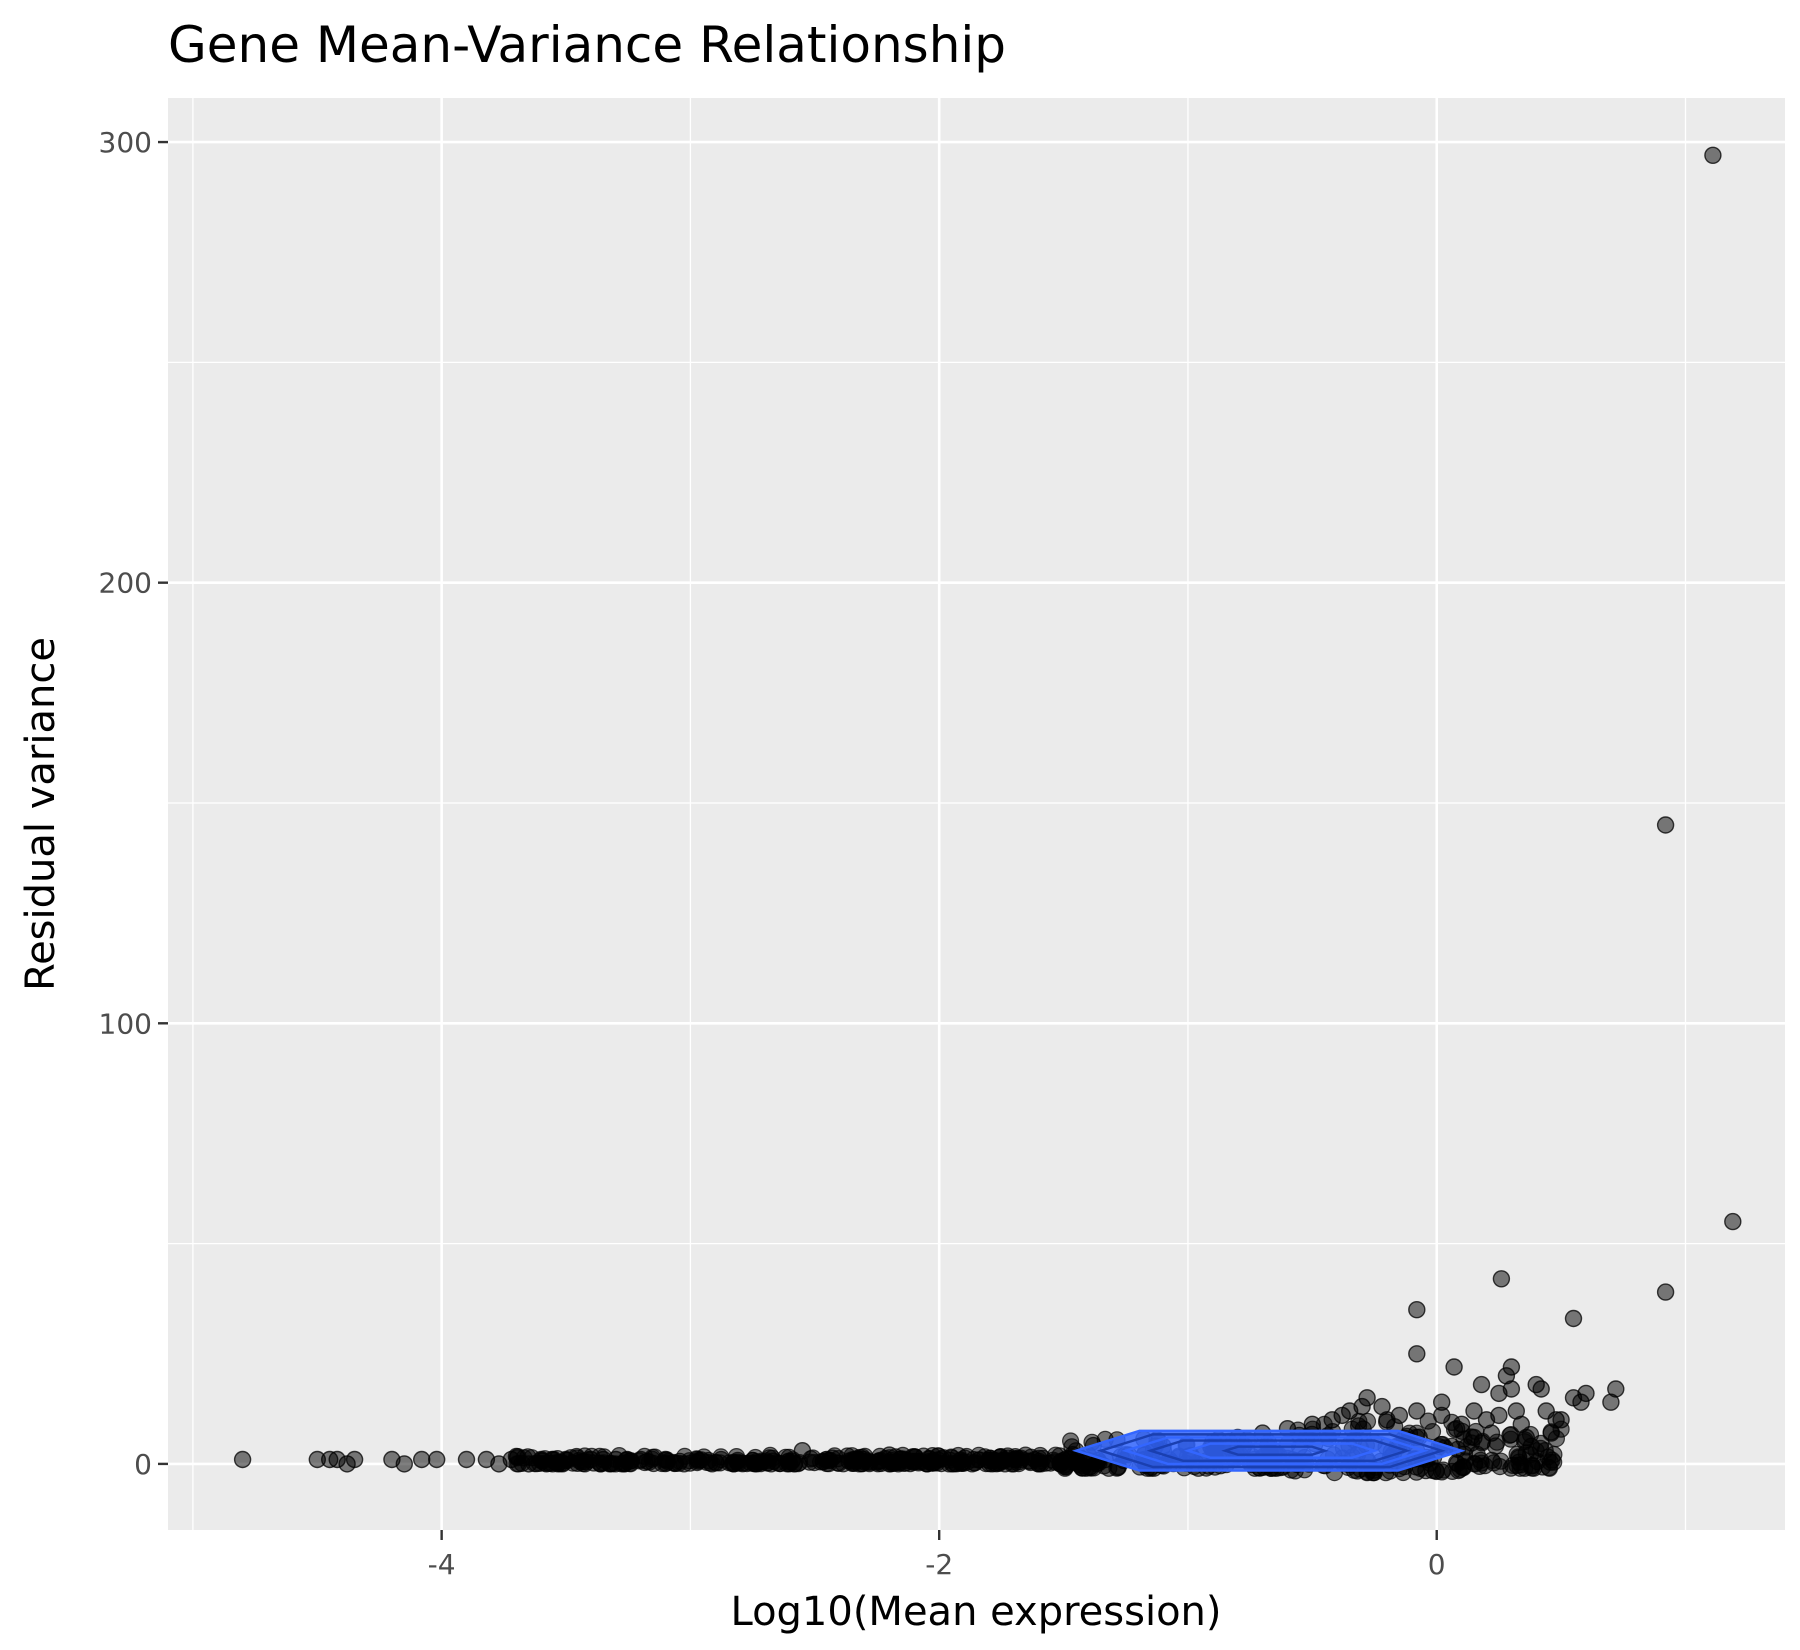 This screenshot has height=1650, width=1800. I want to click on y-axis-ticks: 0 100 200 300, so click(133, 803).